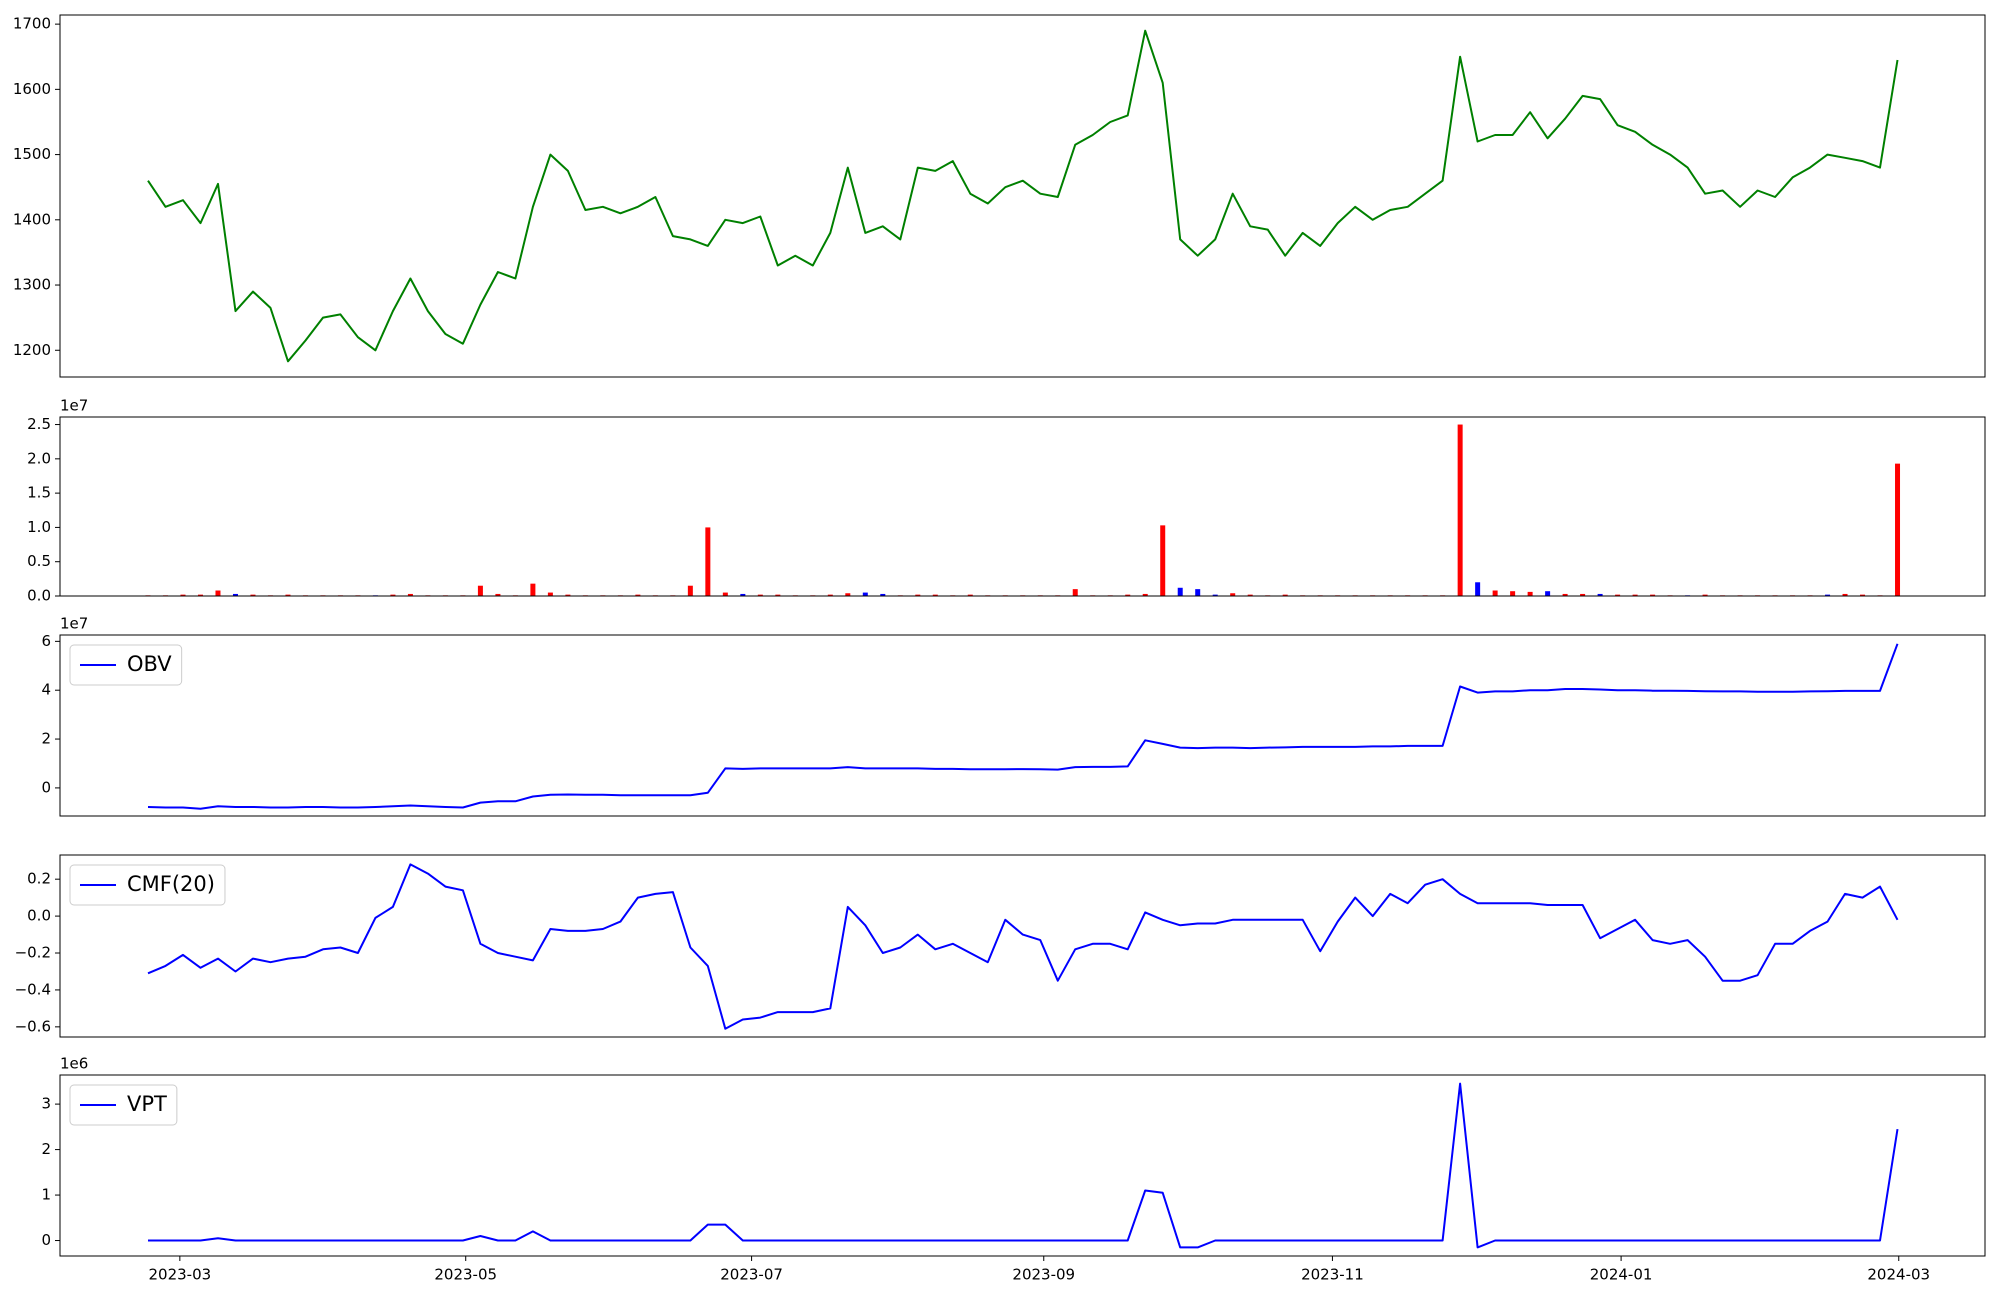 The image size is (2000, 1300). What do you see at coordinates (46, 1195) in the screenshot?
I see `y-tick-label: 1` at bounding box center [46, 1195].